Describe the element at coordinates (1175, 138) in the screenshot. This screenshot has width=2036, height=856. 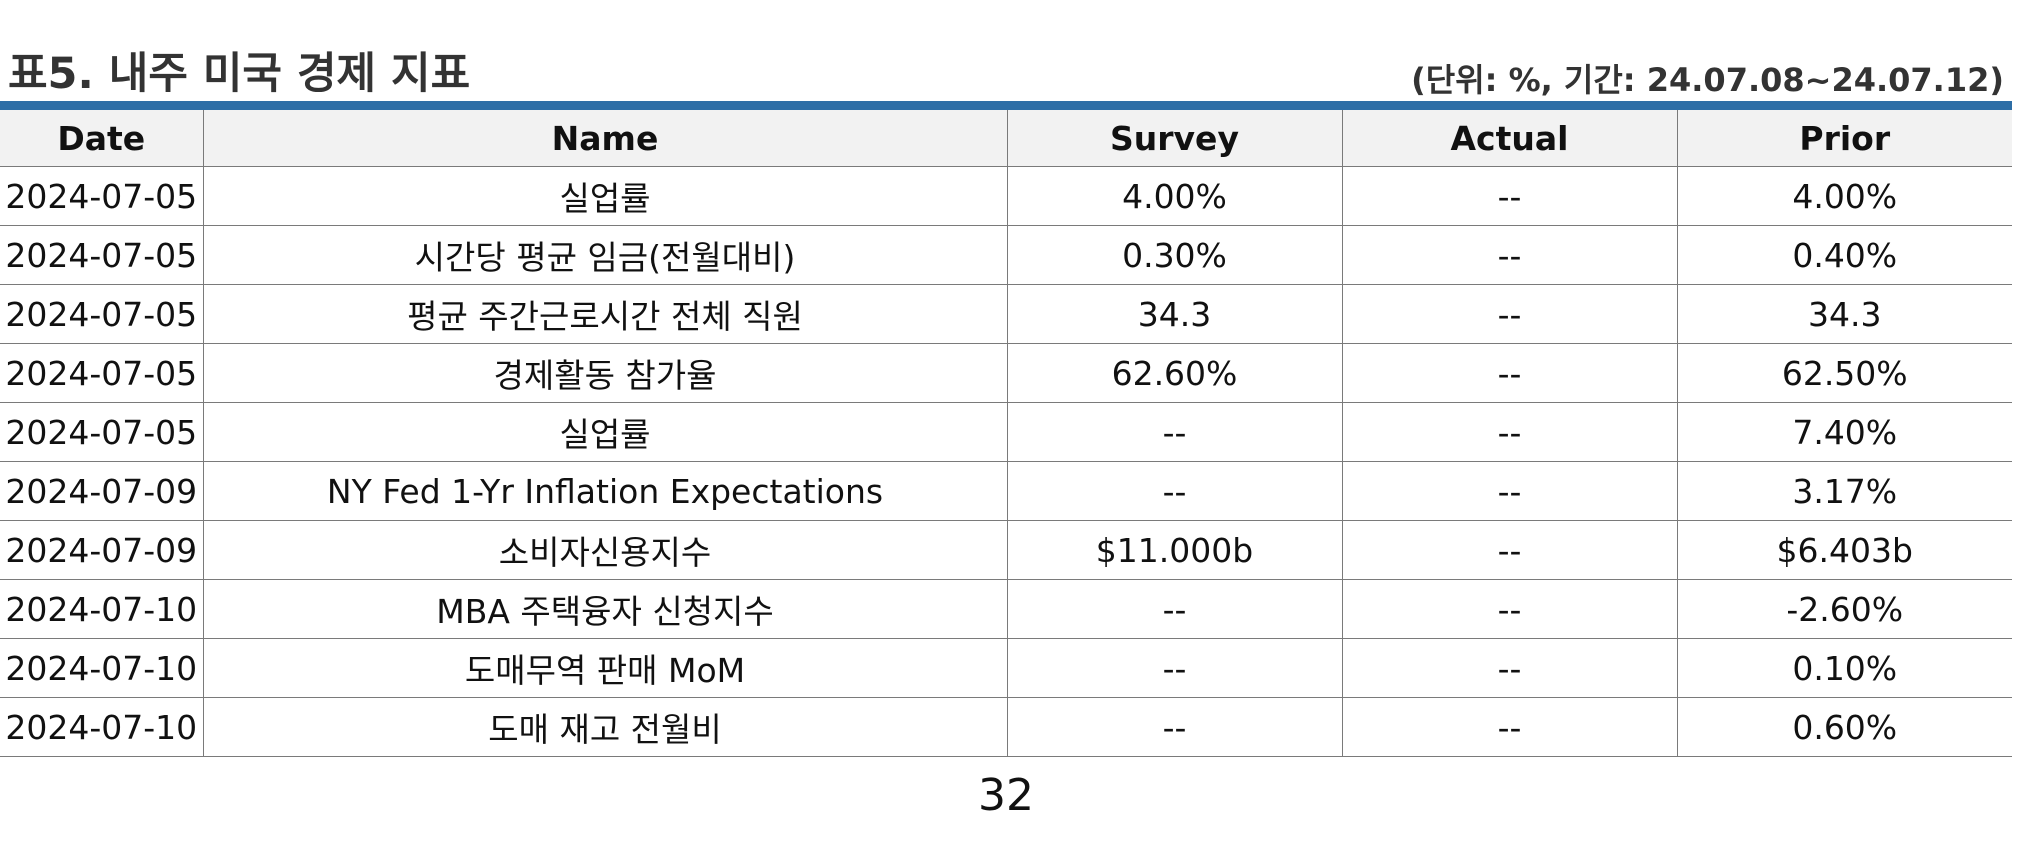
I see `column-header-survey: Survey` at that location.